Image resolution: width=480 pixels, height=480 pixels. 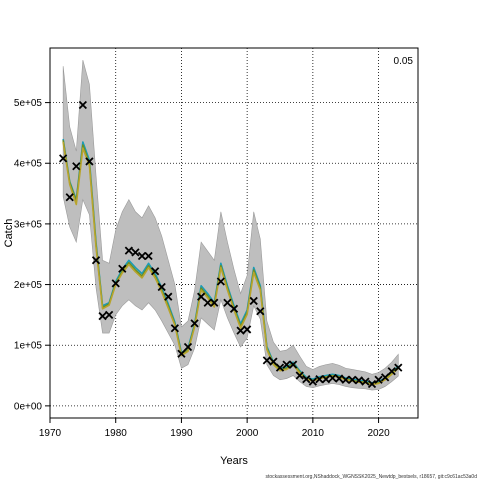 What do you see at coordinates (234, 461) in the screenshot?
I see `x-axis-title: Years` at bounding box center [234, 461].